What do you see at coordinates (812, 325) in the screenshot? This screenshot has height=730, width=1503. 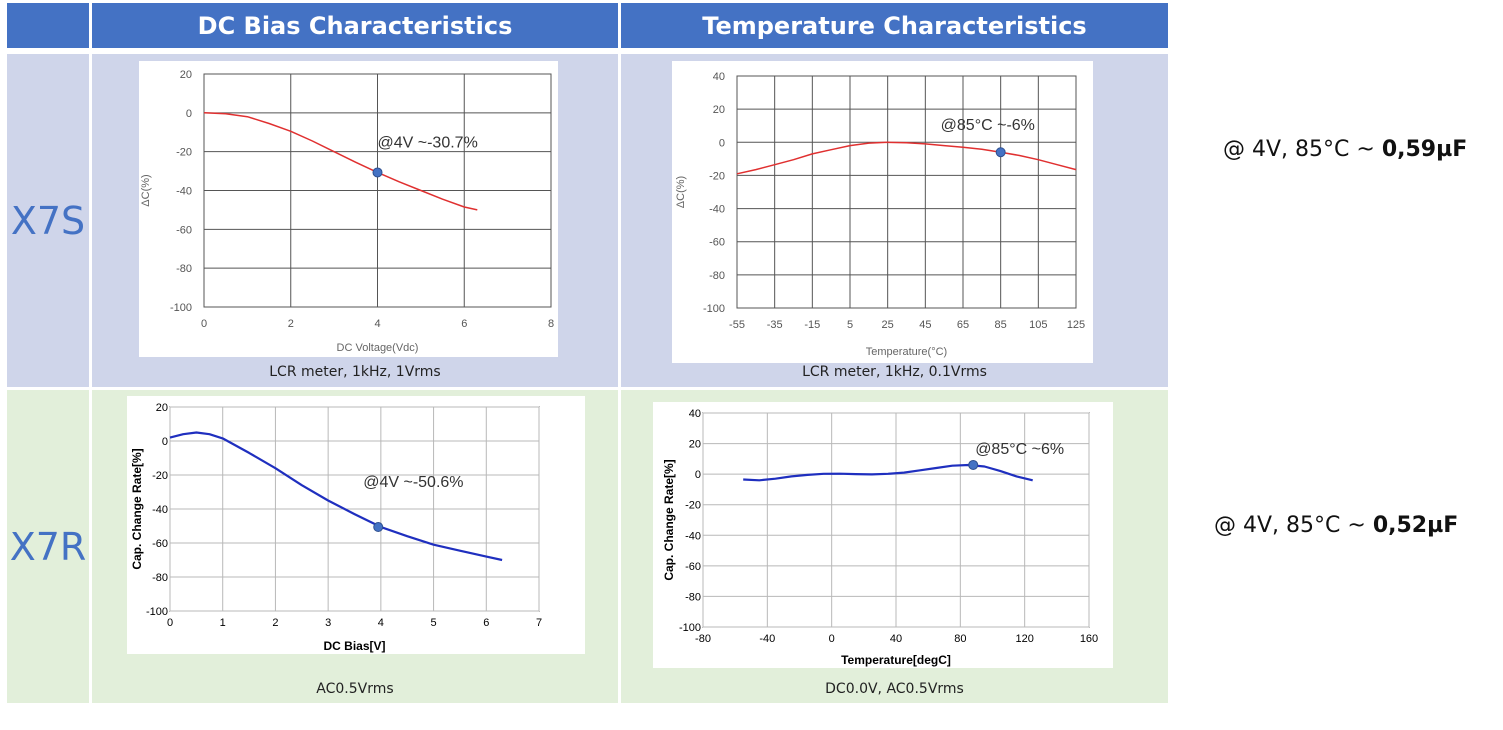 I see `x-tick-label: -15` at bounding box center [812, 325].